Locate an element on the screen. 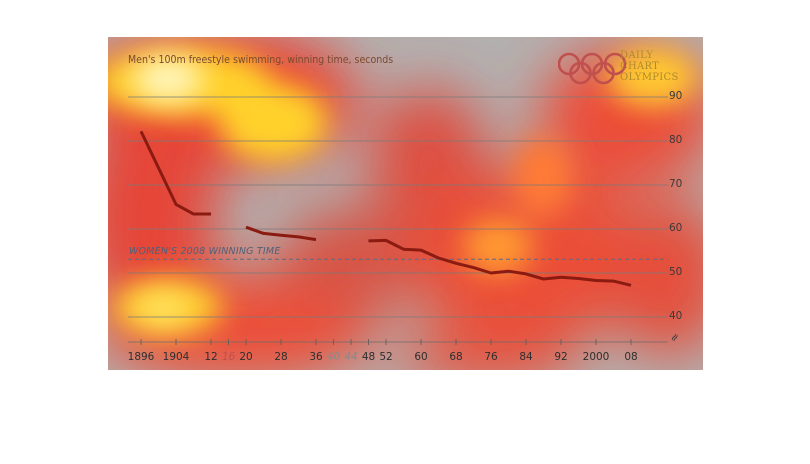 This screenshot has width=810, height=464. x-tick-label-68: 68 is located at coordinates (456, 357).